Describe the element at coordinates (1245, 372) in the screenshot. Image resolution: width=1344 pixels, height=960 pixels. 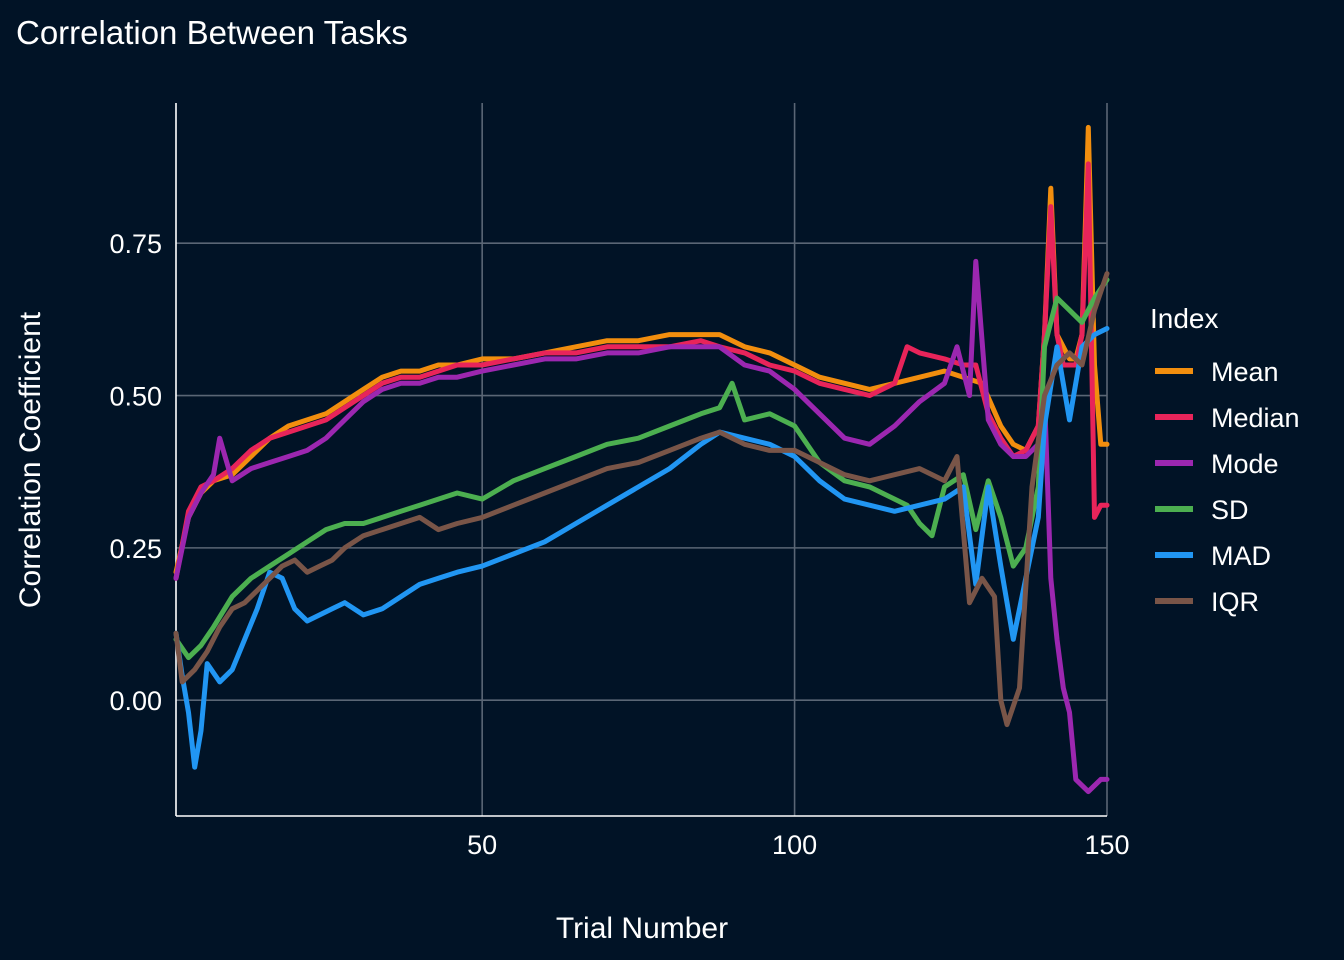
I see `legend-label-mean: Mean` at that location.